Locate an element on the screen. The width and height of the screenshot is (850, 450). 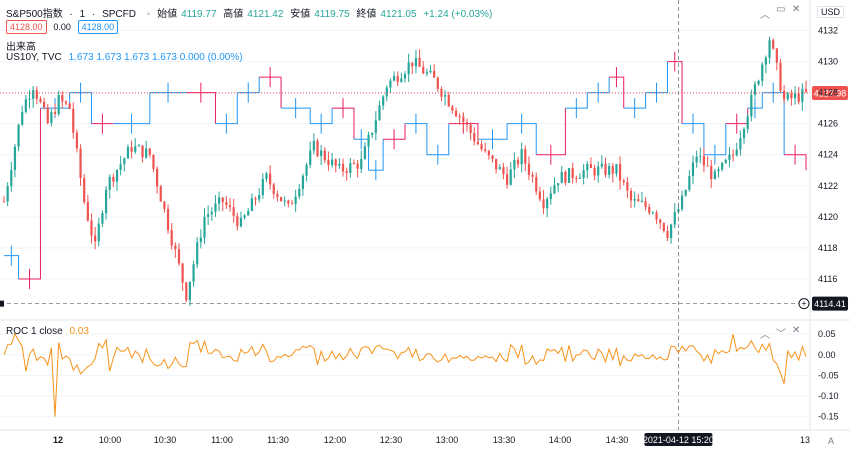
time-tick-label: 12 is located at coordinates (58, 440).